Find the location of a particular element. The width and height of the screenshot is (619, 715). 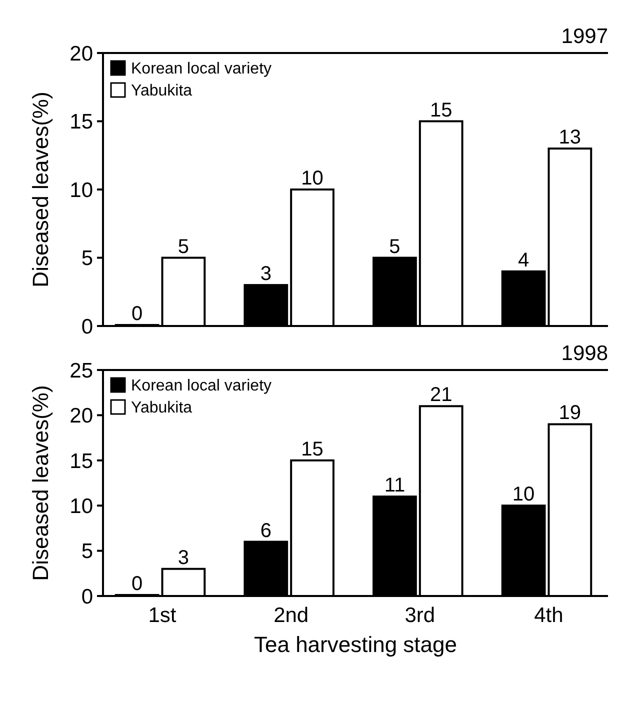

data-label: 19 is located at coordinates (570, 413).